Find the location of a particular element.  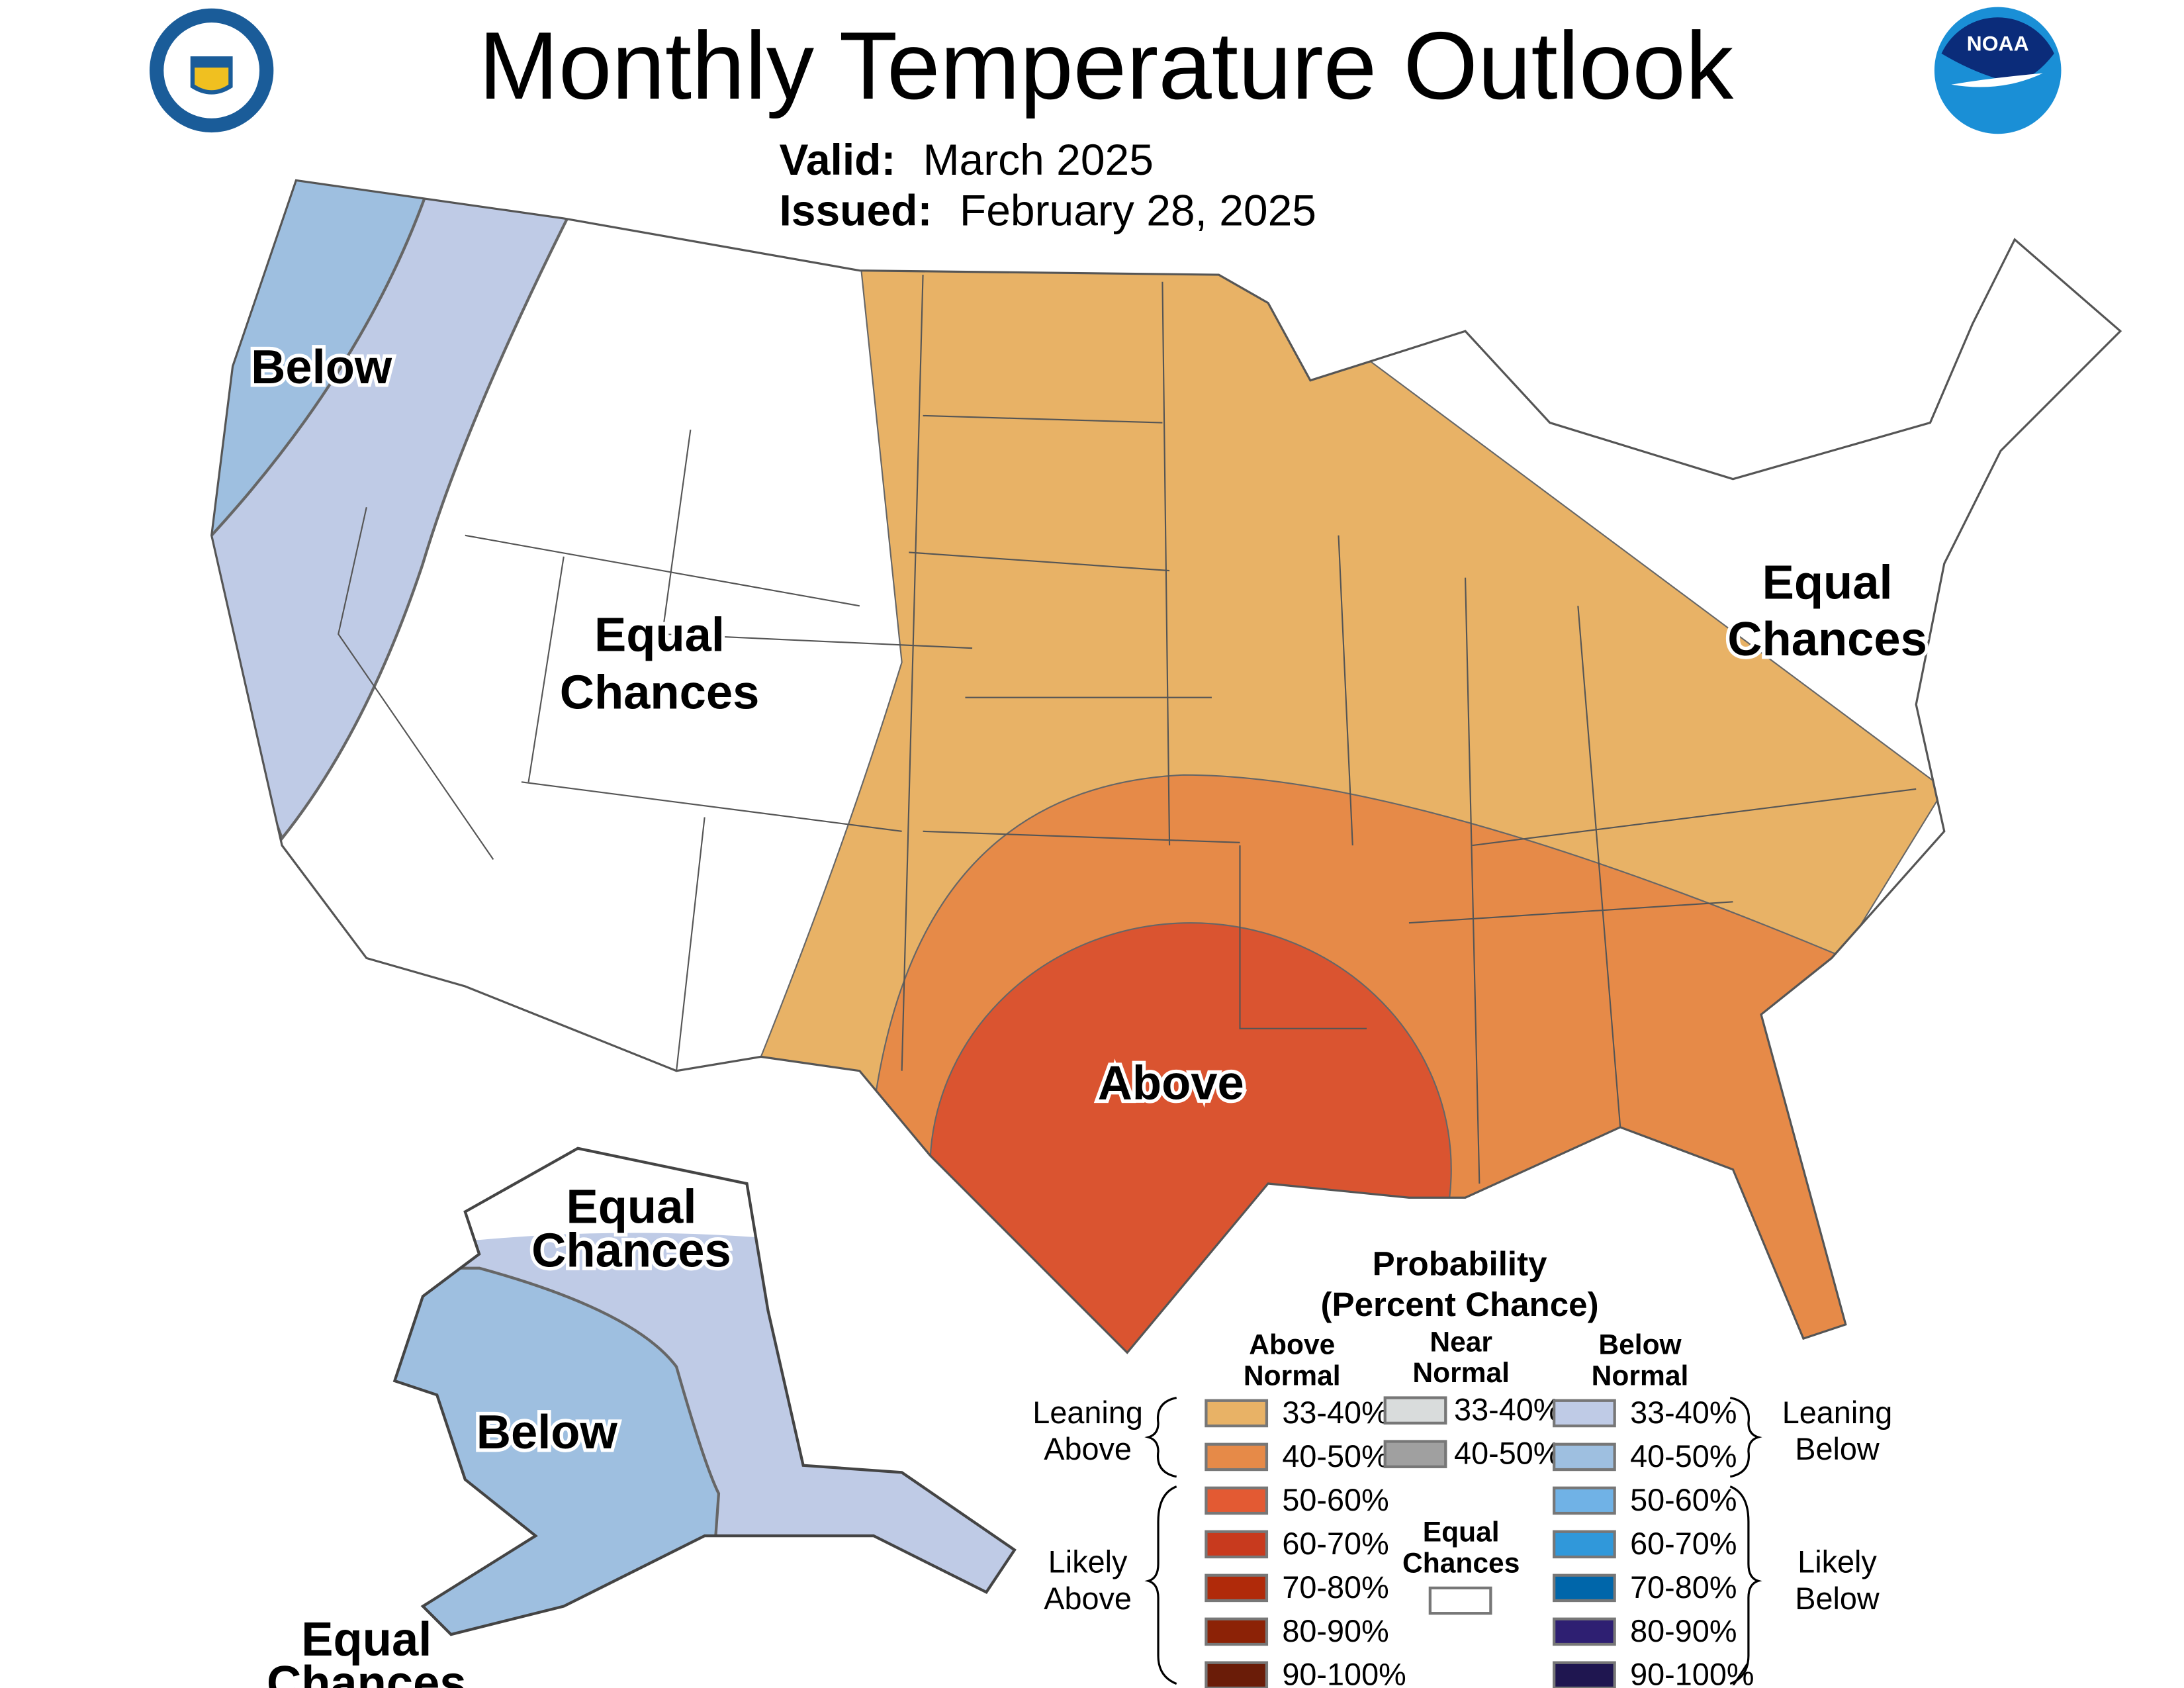

legend-above-label: 70-80% is located at coordinates (1335, 1587).